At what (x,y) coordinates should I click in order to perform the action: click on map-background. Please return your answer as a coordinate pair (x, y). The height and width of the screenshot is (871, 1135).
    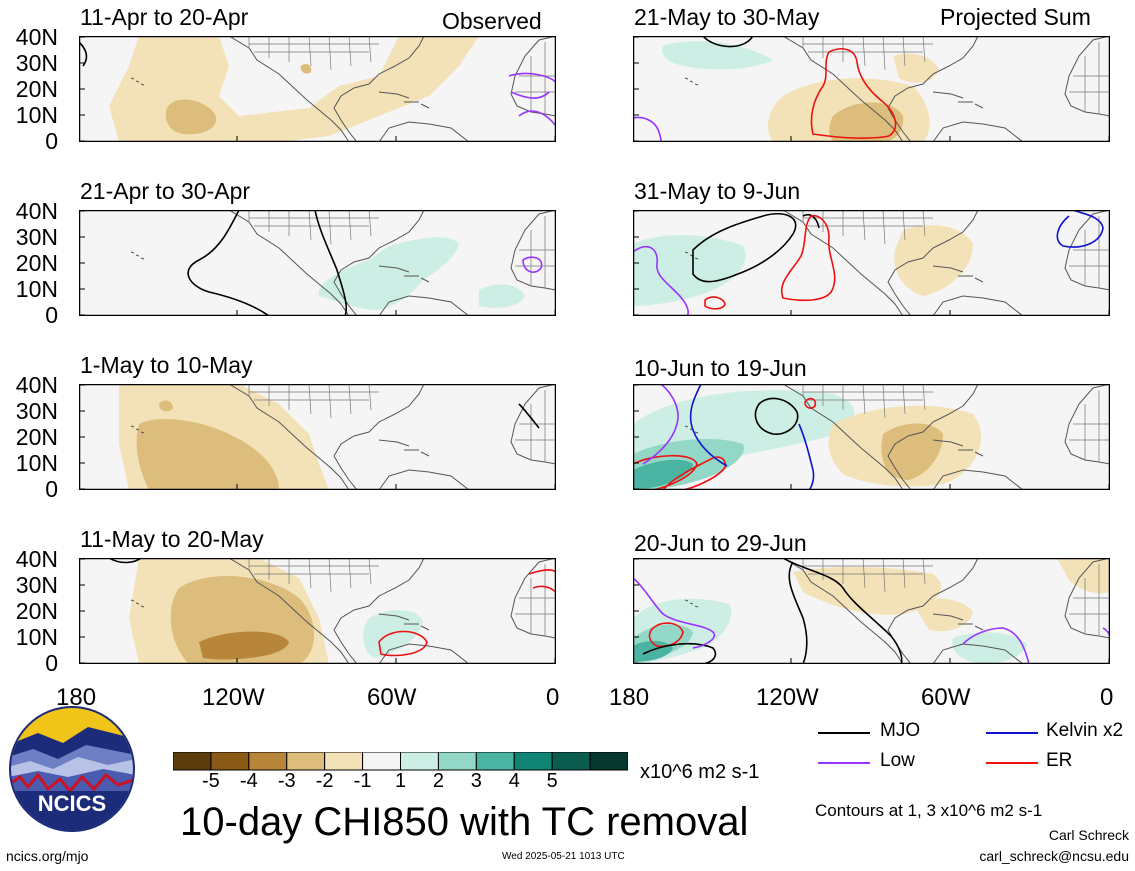
    Looking at the image, I should click on (317, 263).